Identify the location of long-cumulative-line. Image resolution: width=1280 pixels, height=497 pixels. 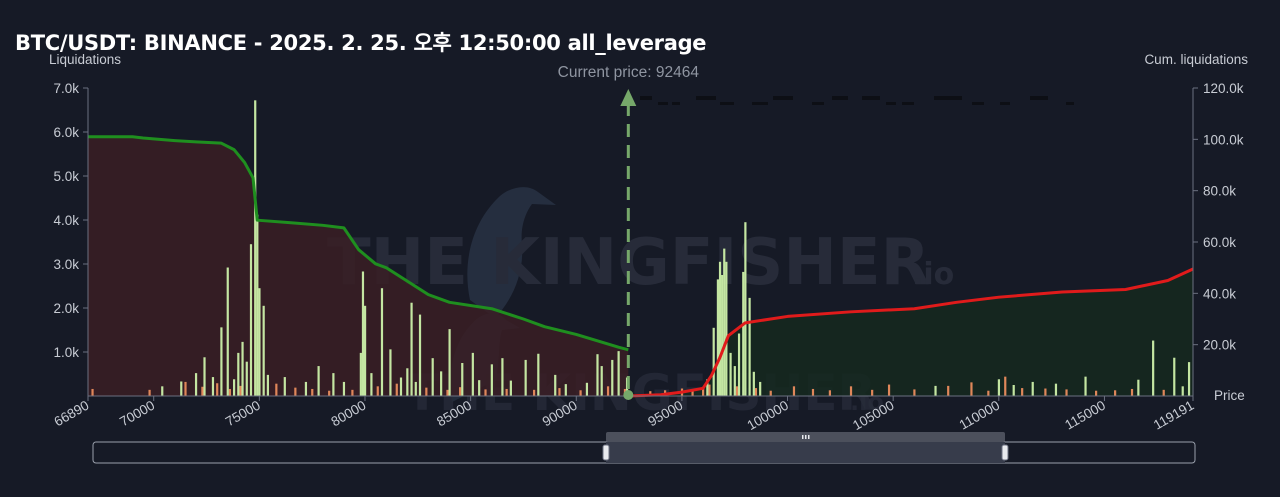
(911, 332).